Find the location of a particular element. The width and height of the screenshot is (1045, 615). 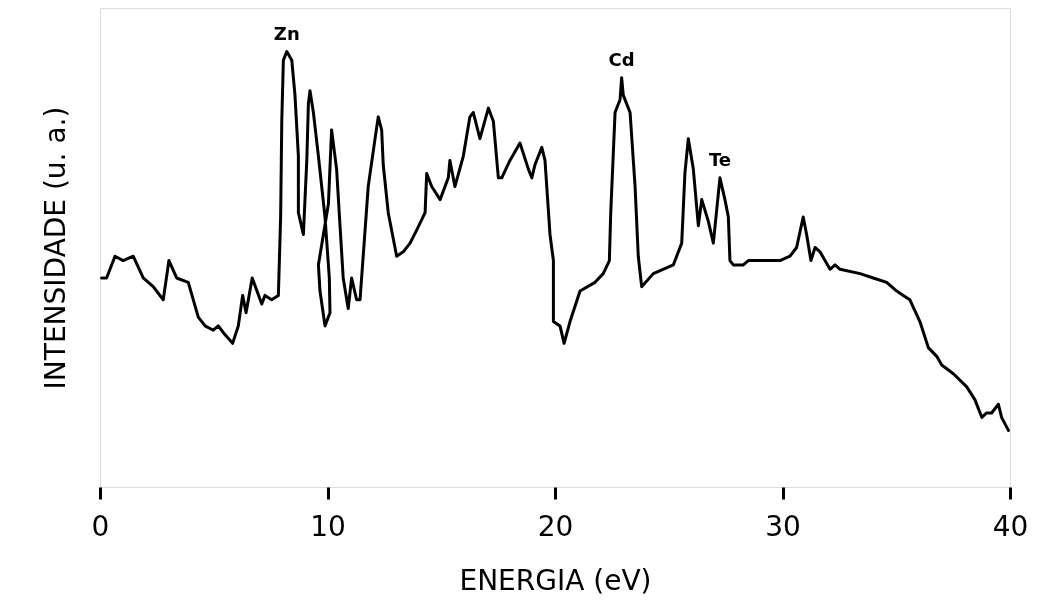

x-tick-label: 0 is located at coordinates (100, 526).